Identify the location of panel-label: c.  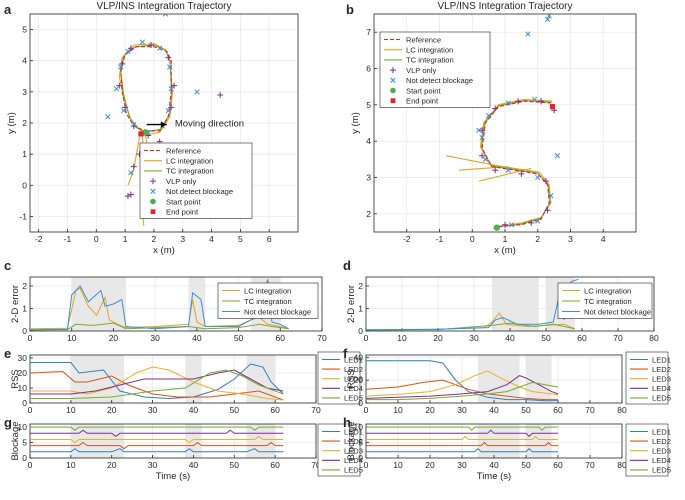
(7, 265).